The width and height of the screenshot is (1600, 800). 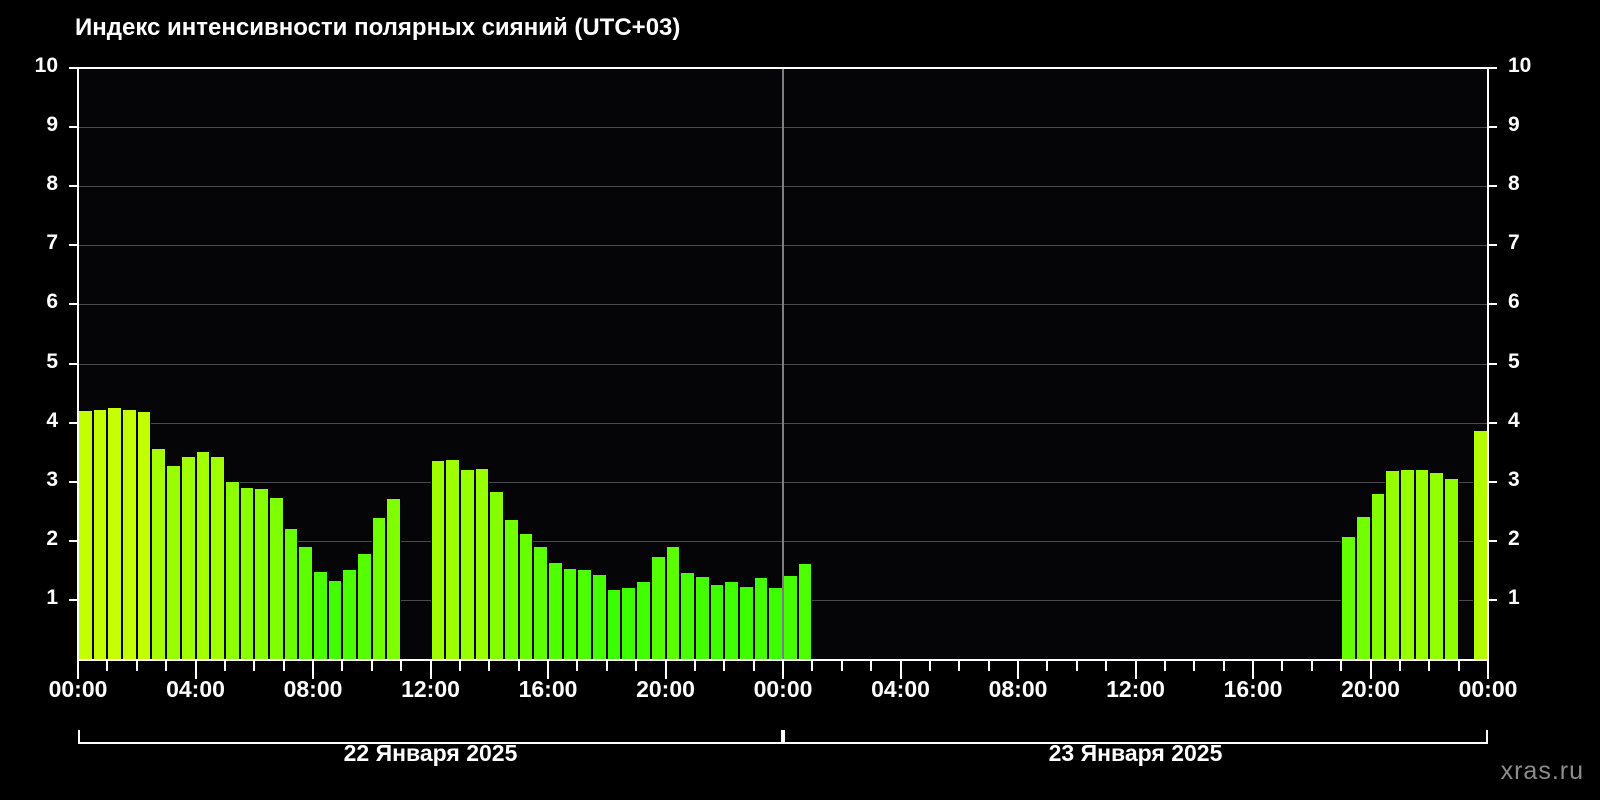 I want to click on x-label-8: 08:00, so click(x=1018, y=689).